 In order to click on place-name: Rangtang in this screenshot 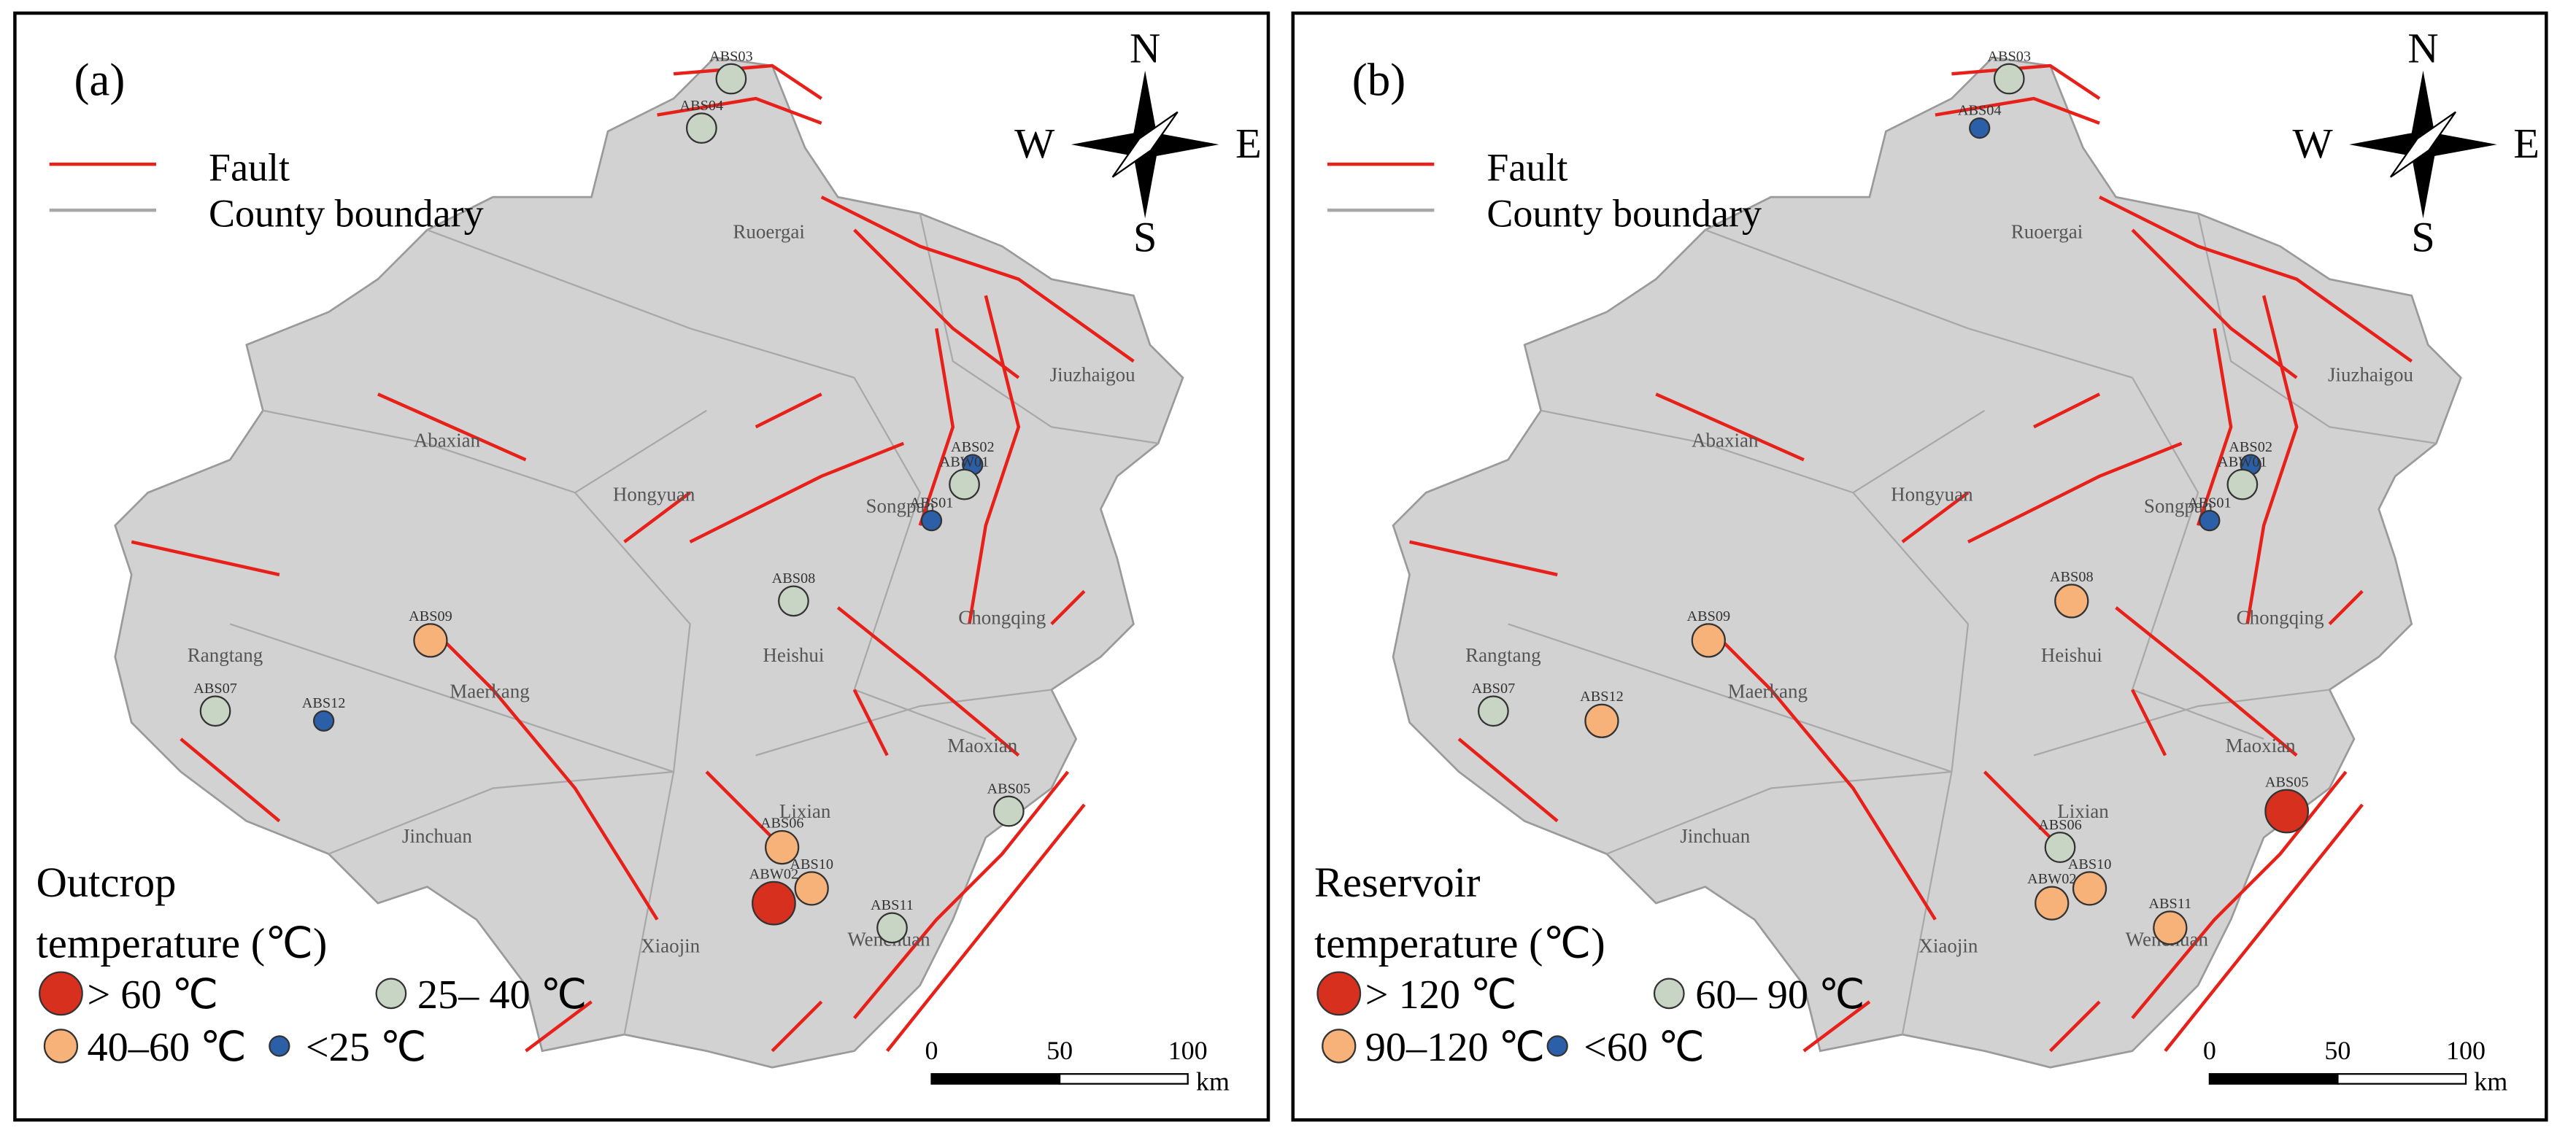, I will do `click(1502, 655)`.